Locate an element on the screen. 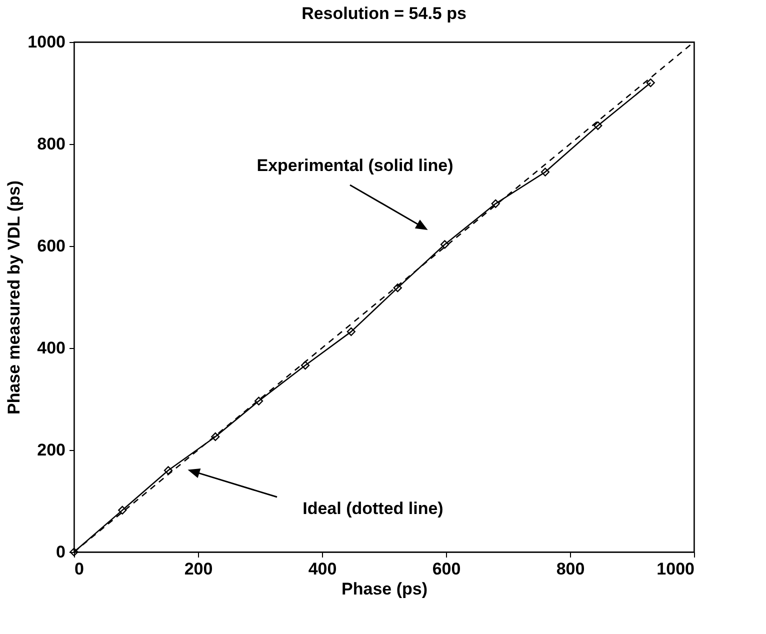 Image resolution: width=766 pixels, height=634 pixels. x-axis-title: Phase (ps) is located at coordinates (385, 589).